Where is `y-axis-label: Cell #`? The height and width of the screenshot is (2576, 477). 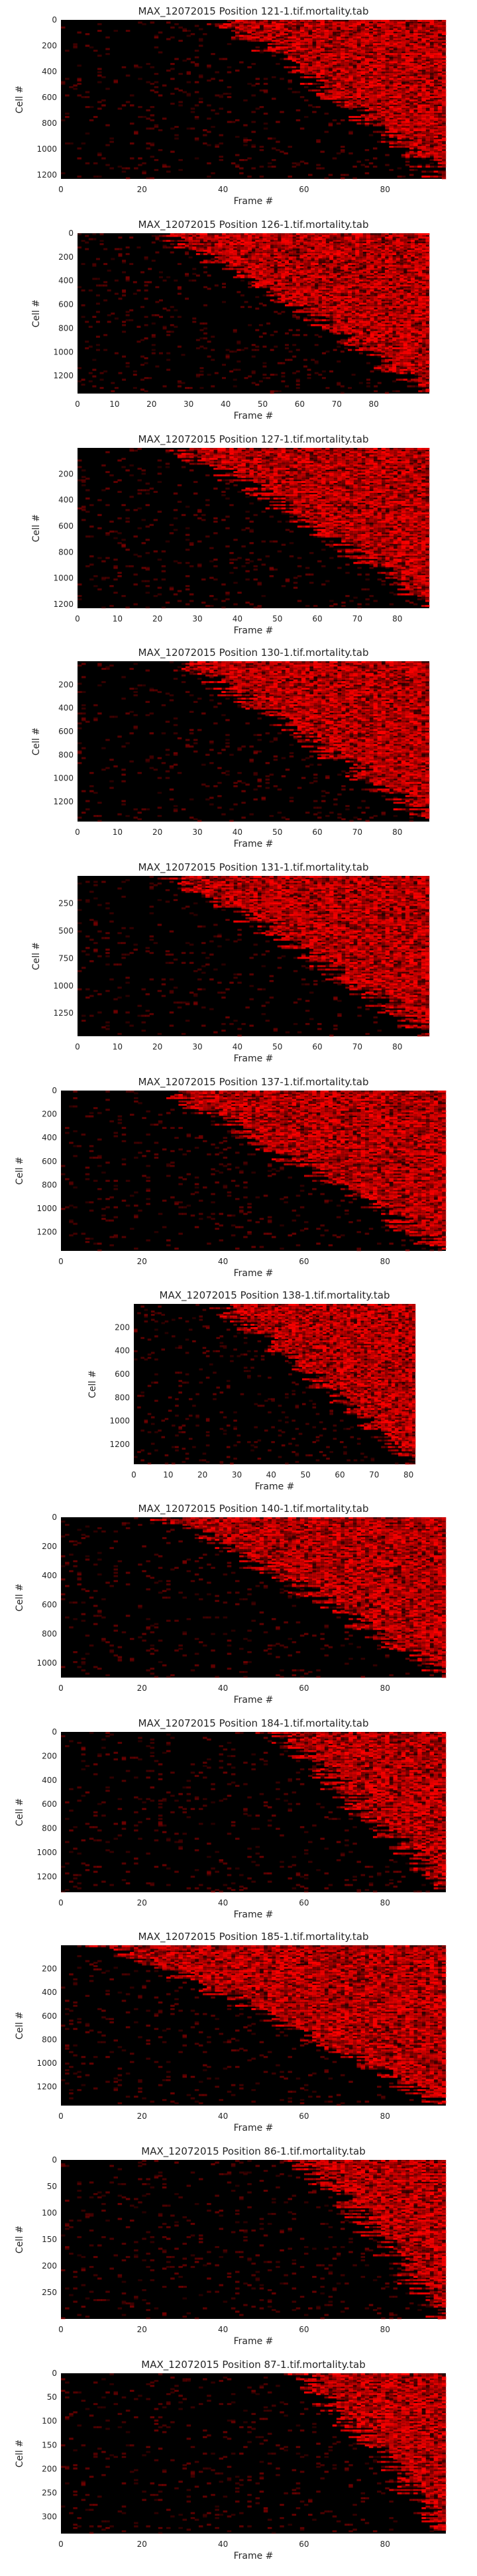
y-axis-label: Cell # is located at coordinates (20, 99).